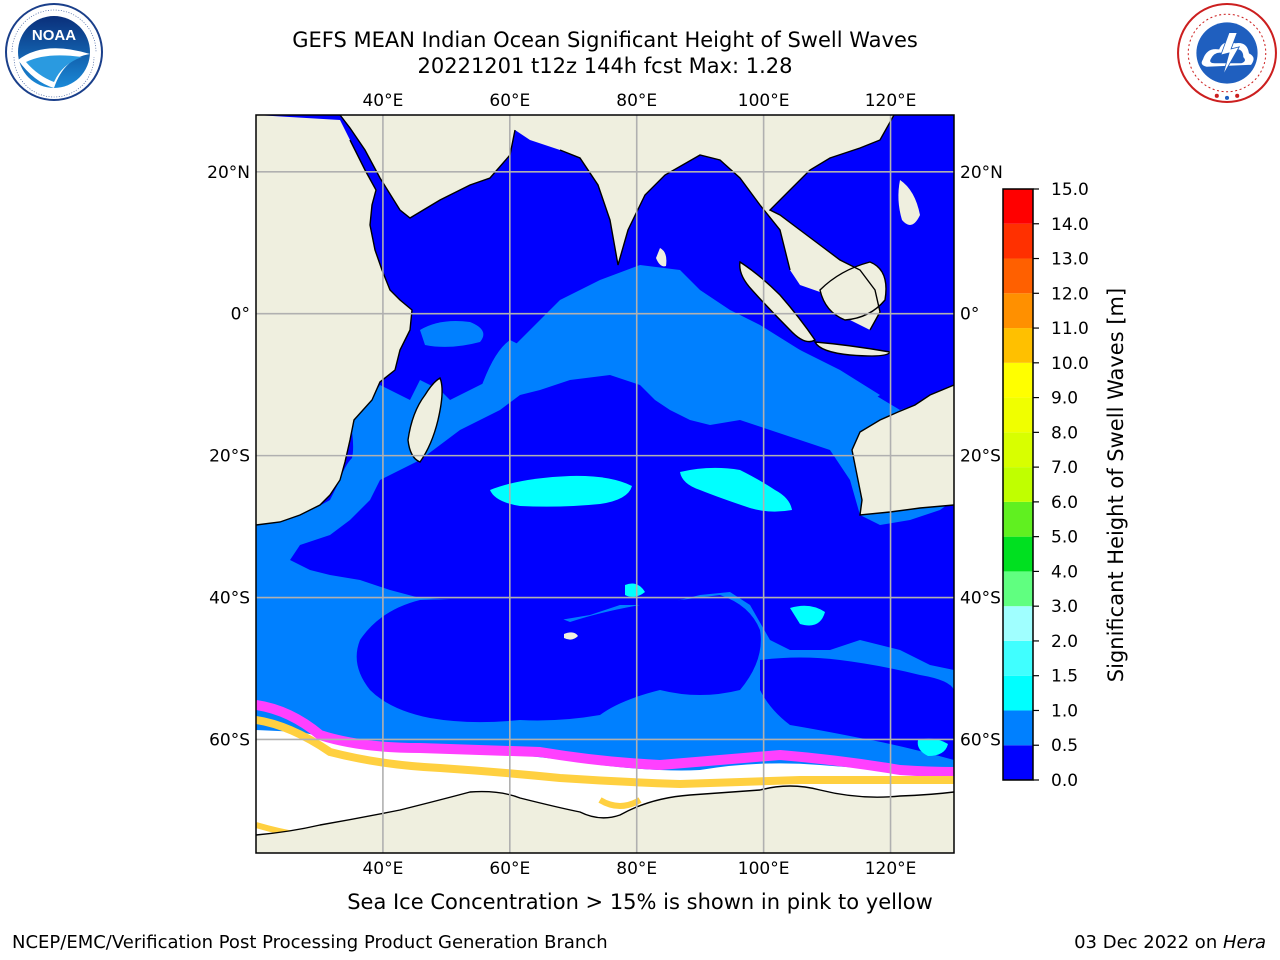 This screenshot has height=960, width=1280. I want to click on nws-logo-icon, so click(1227, 53).